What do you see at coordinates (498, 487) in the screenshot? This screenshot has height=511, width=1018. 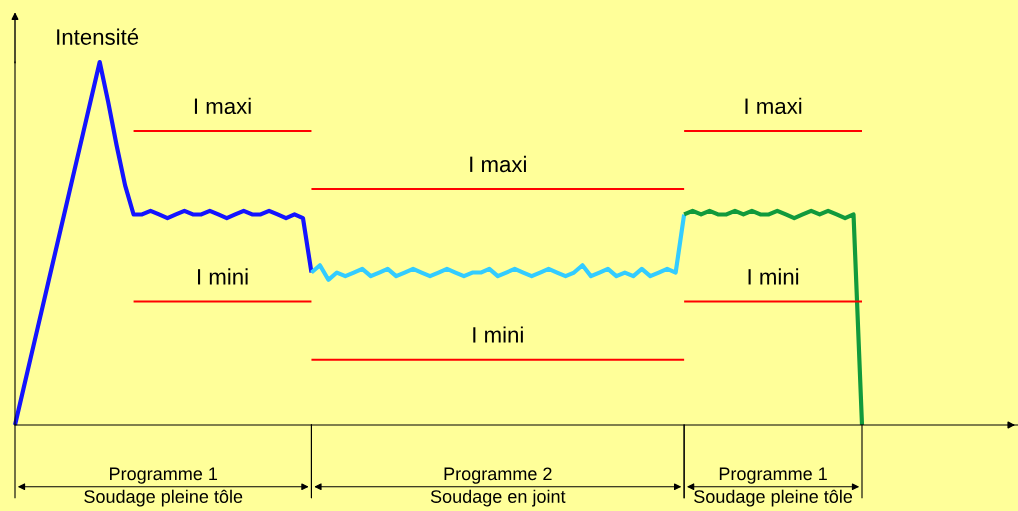 I see `text: Programme 2 Soudage en joint` at bounding box center [498, 487].